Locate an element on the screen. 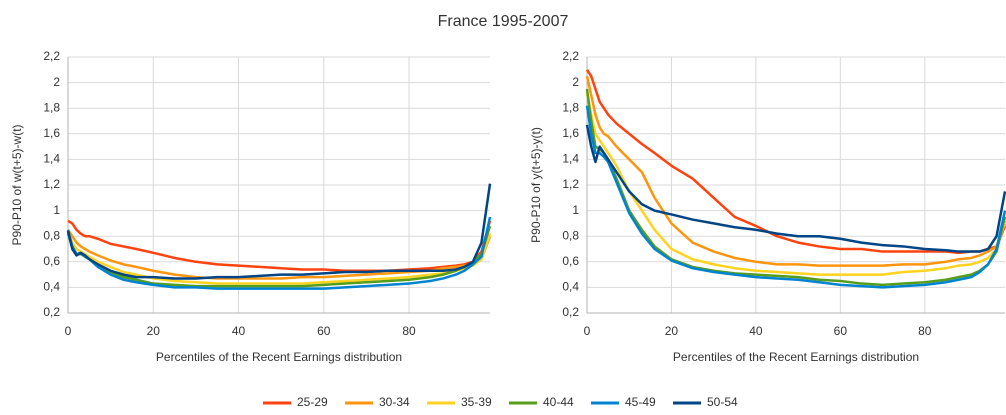  legend-label: 35-39 is located at coordinates (476, 402).